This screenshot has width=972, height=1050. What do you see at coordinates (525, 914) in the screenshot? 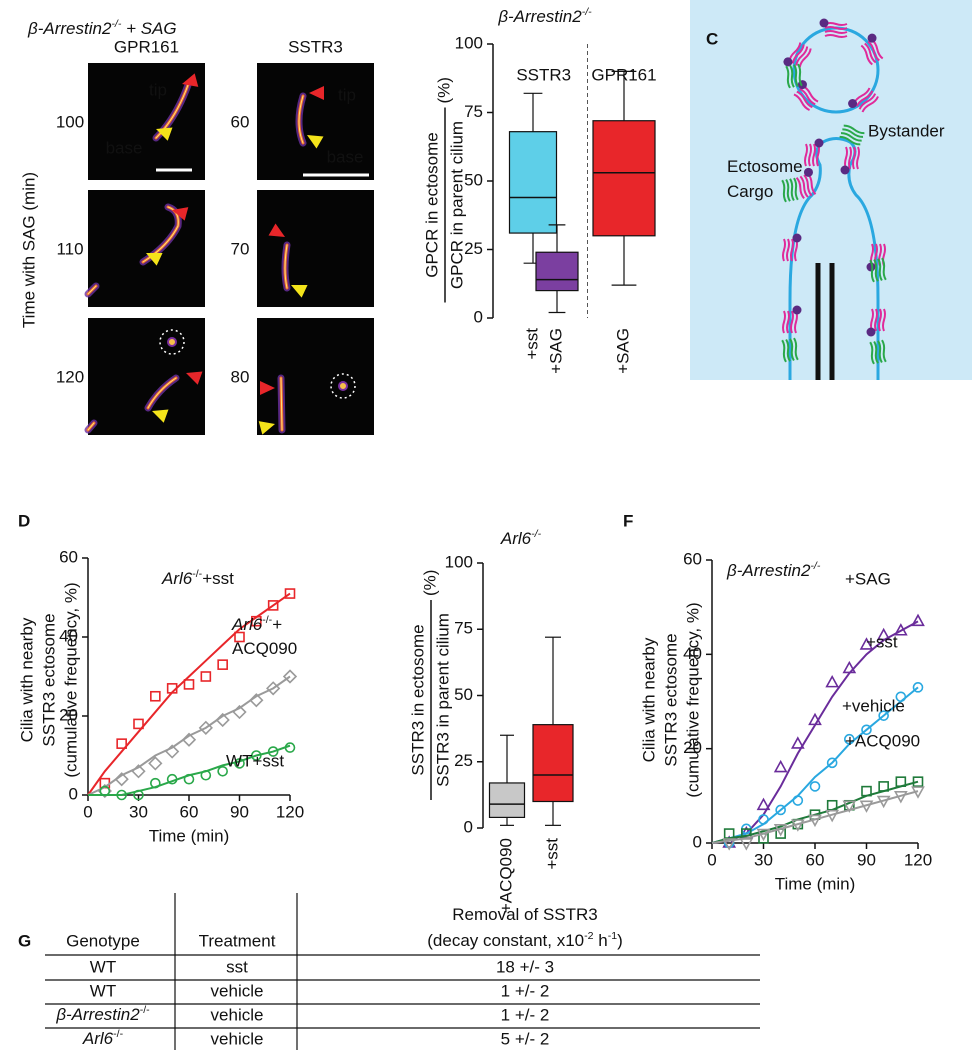
I see `table-header-part: Removal of SSTR3` at bounding box center [525, 914].